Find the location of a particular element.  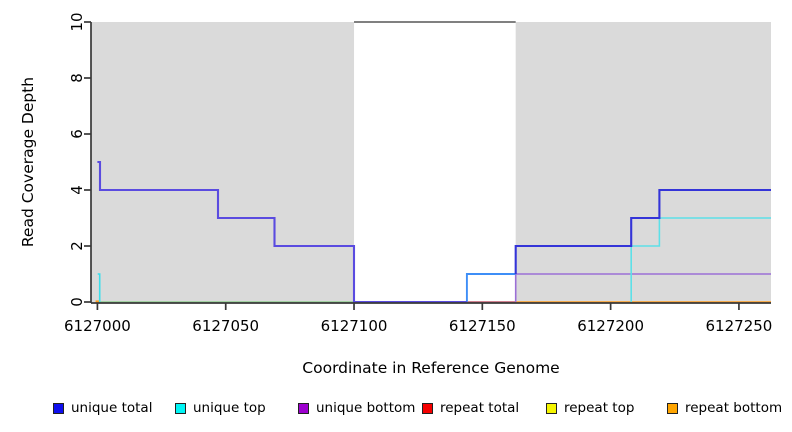

y-tick-label: 0 is located at coordinates (77, 302).